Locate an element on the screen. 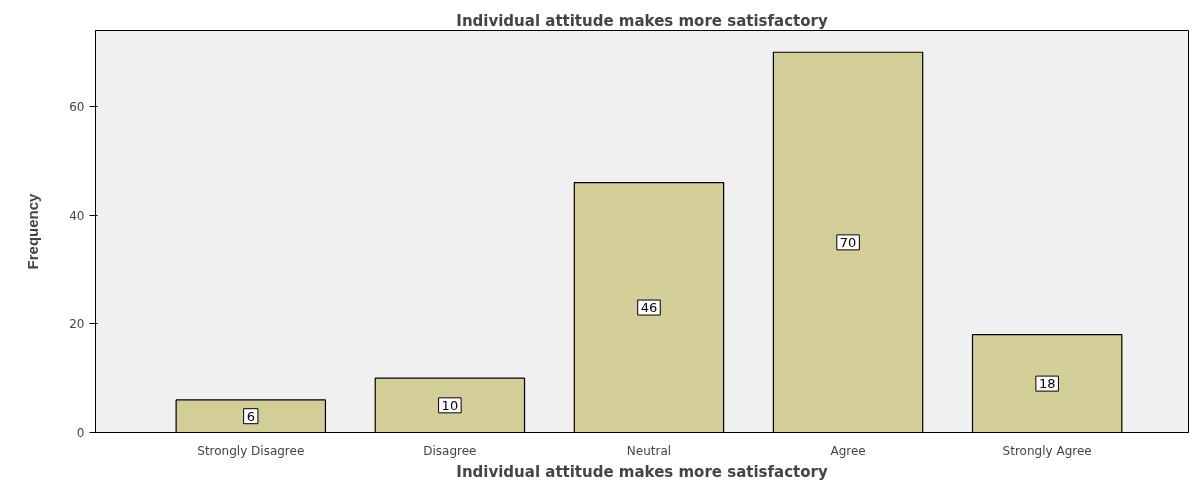 This screenshot has width=1197, height=483. x-axis-title: Individual attitude makes more satisfactory is located at coordinates (642, 471).